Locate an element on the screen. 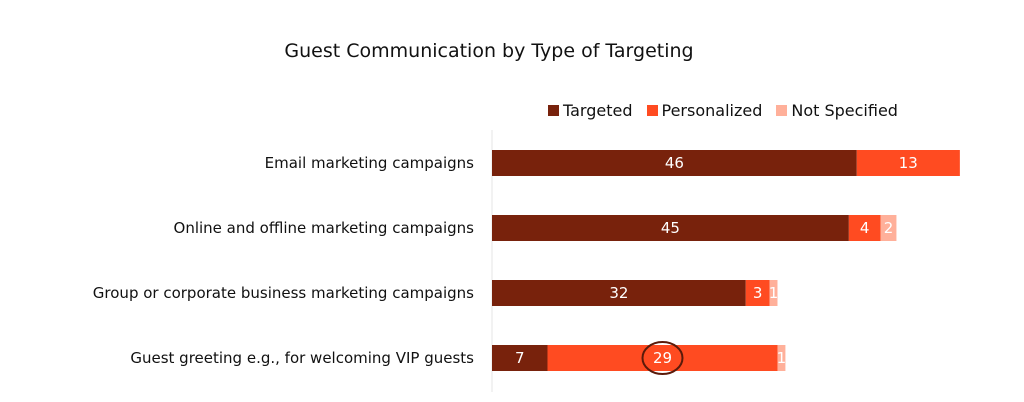 Image resolution: width=1024 pixels, height=402 pixels. legend-item-not-specified: Not Specified is located at coordinates (837, 110).